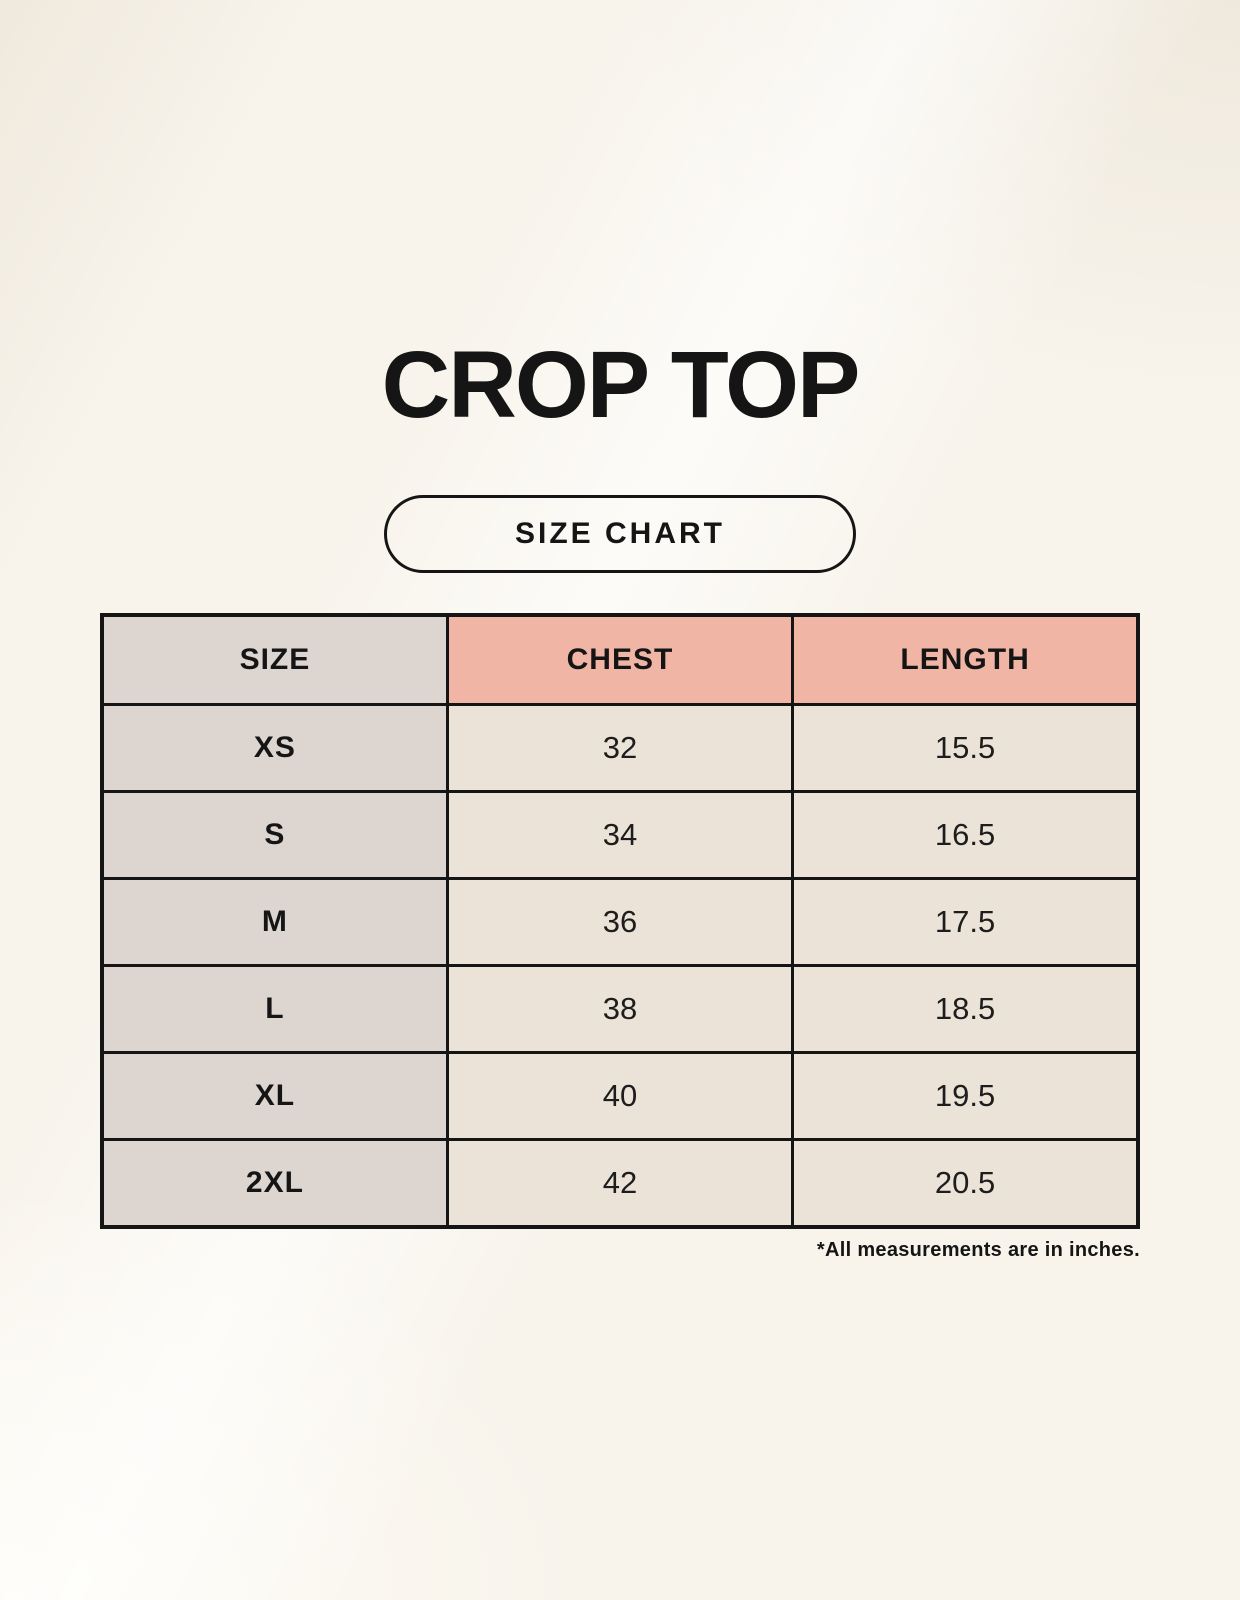  What do you see at coordinates (621, 385) in the screenshot?
I see `page-title: CROP TOP` at bounding box center [621, 385].